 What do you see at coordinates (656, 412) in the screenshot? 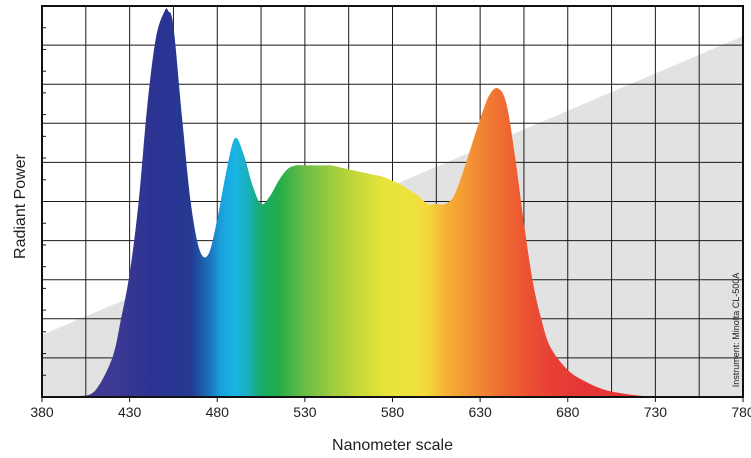
I see `x-tick-label: 730` at bounding box center [656, 412].